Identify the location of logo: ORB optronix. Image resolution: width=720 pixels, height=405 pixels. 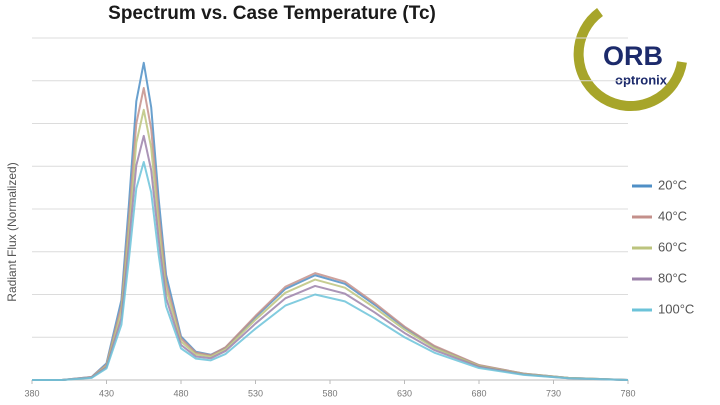
(630, 59).